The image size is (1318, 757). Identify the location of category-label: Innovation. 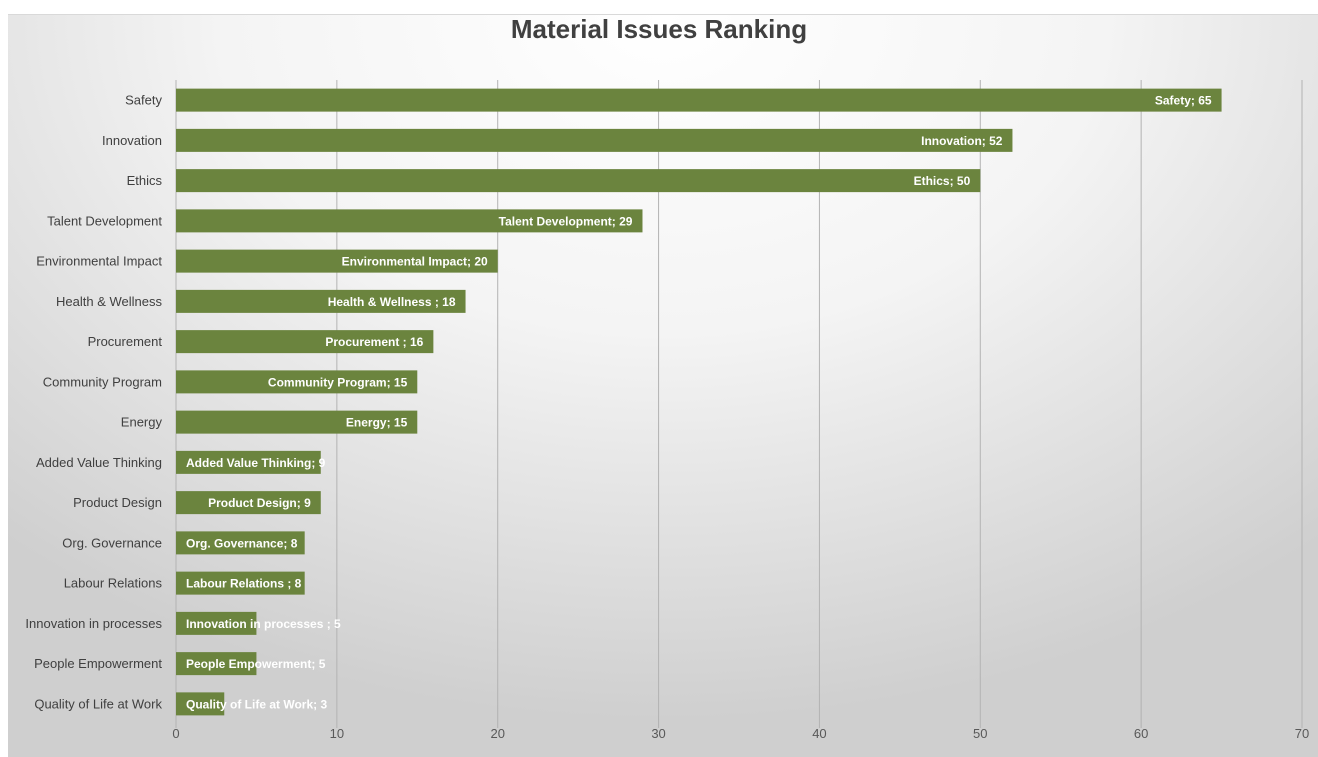
(132, 140).